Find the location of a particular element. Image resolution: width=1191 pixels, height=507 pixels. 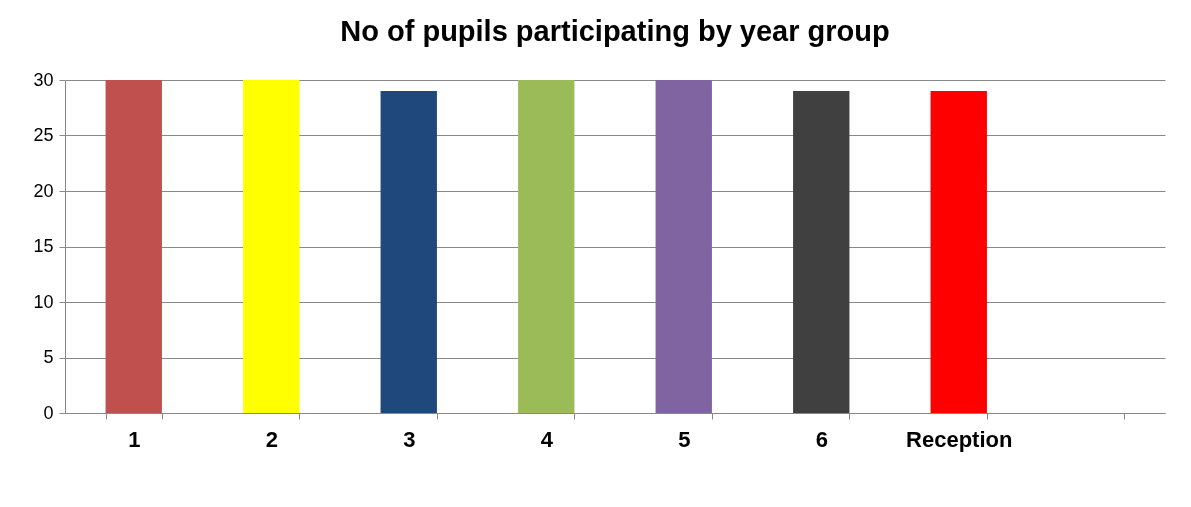

y-tick-label: 10 is located at coordinates (43, 301).